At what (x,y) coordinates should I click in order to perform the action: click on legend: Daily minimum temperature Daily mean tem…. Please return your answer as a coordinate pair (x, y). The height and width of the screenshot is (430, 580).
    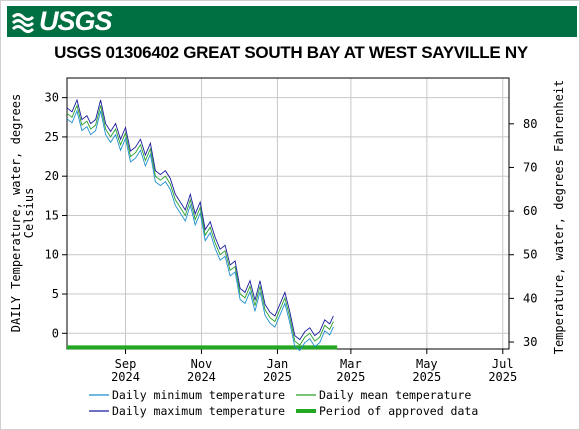
    Looking at the image, I should click on (283, 403).